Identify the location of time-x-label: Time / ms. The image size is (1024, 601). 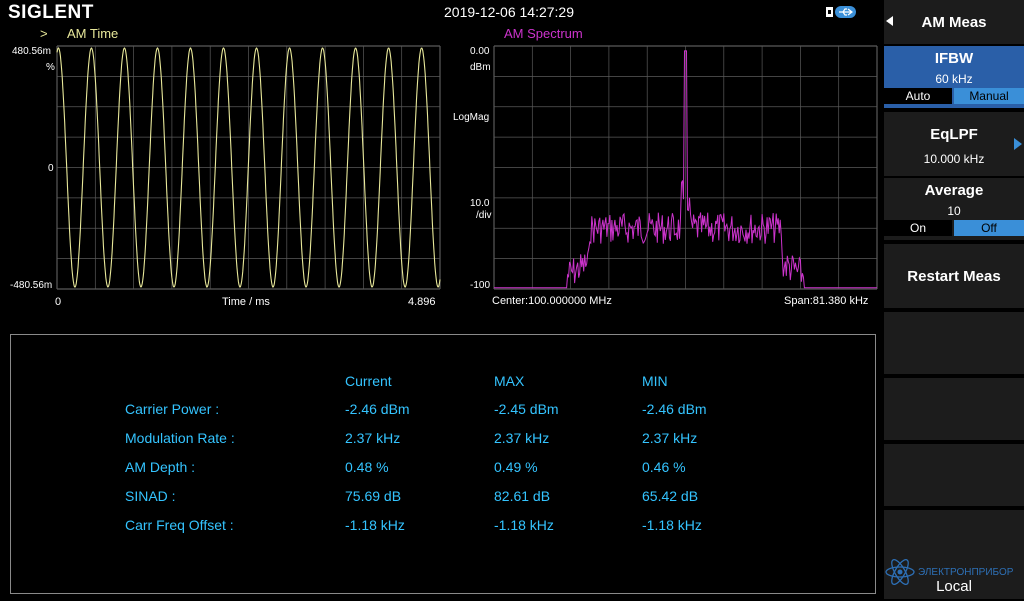
(246, 302).